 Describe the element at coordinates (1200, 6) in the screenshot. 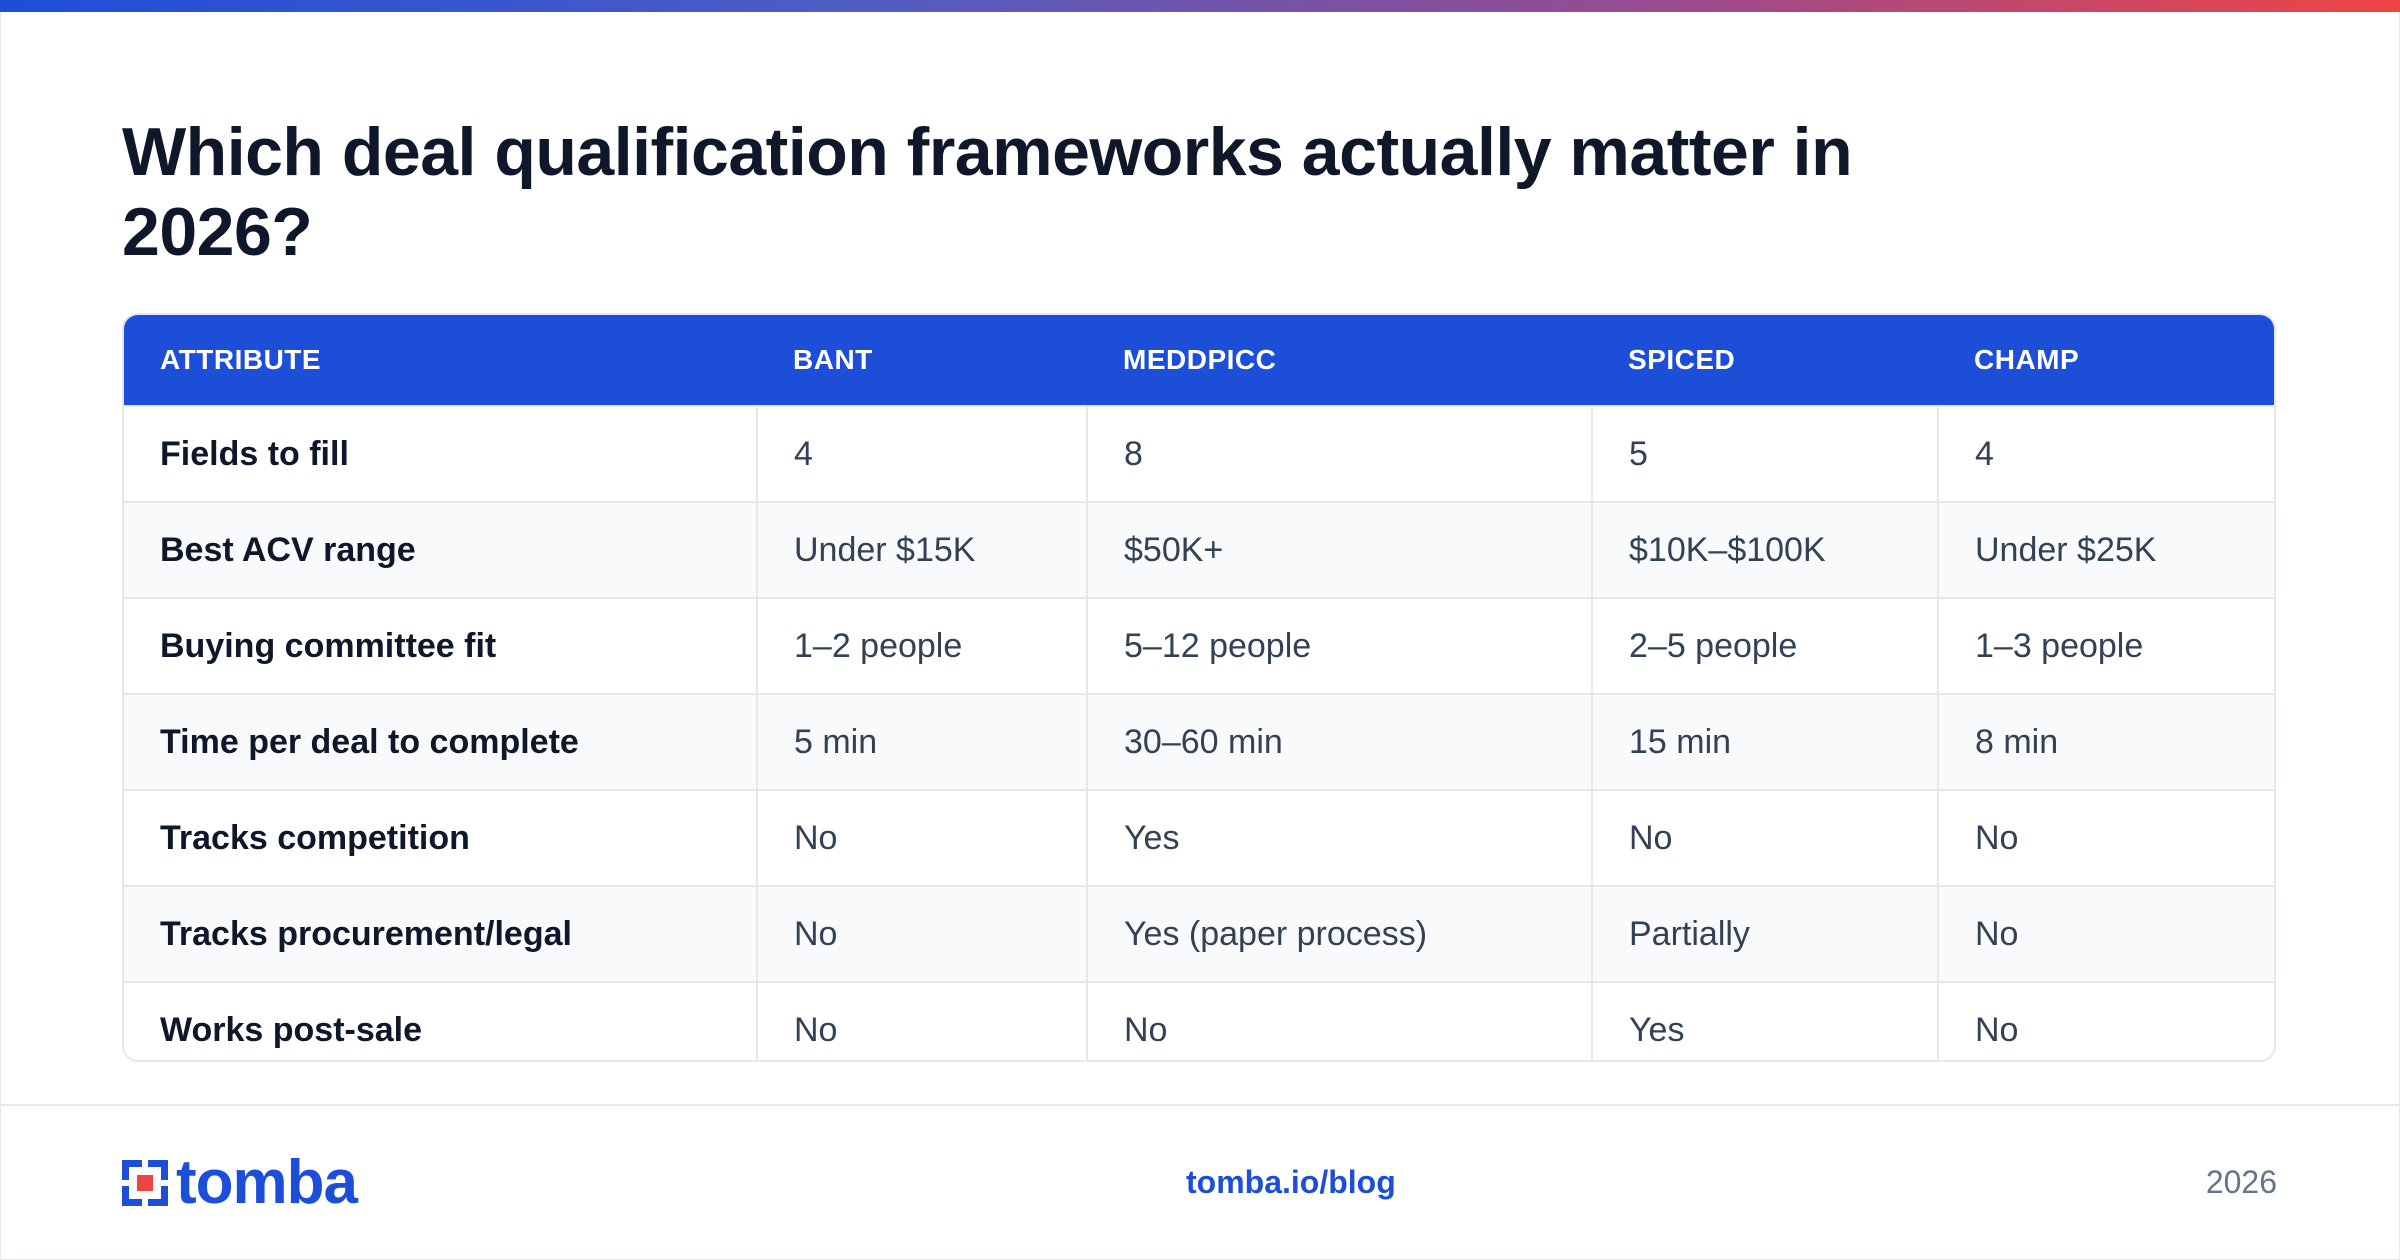

I see `gradient-top-bar` at that location.